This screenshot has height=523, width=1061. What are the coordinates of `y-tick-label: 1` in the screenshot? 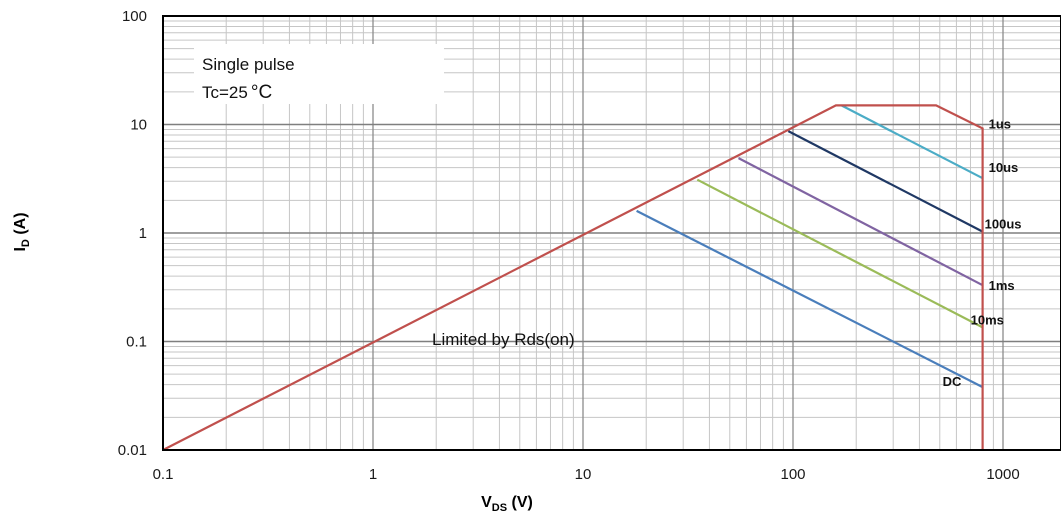 It's located at (143, 233).